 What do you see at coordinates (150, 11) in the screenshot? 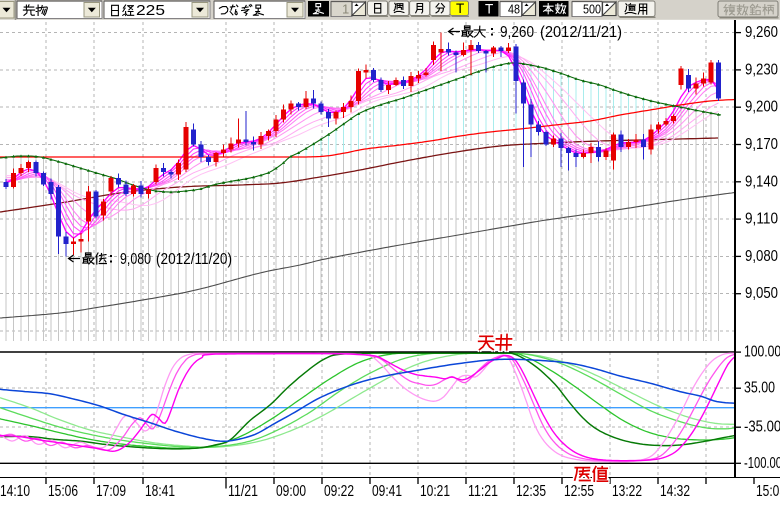
I see `svg-text: 225` at bounding box center [150, 11].